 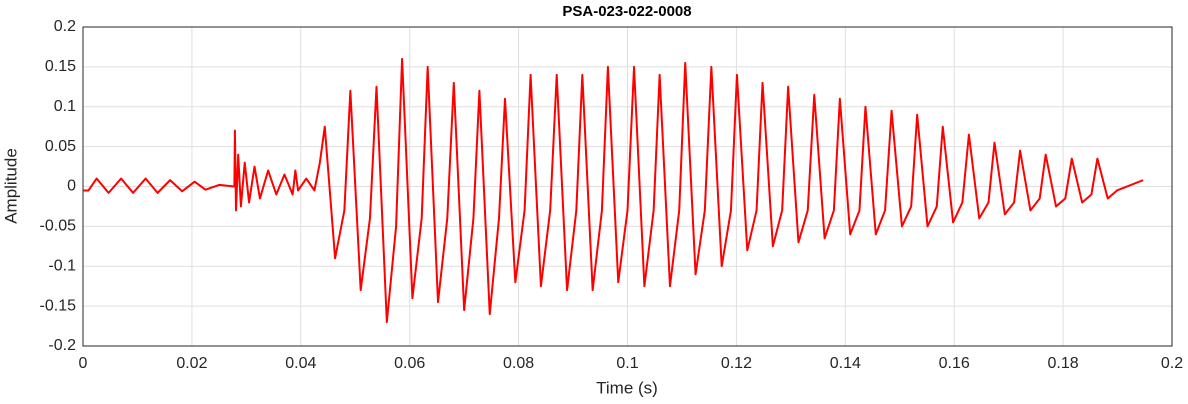 I want to click on x-tick-label: 0.06, so click(x=409, y=363).